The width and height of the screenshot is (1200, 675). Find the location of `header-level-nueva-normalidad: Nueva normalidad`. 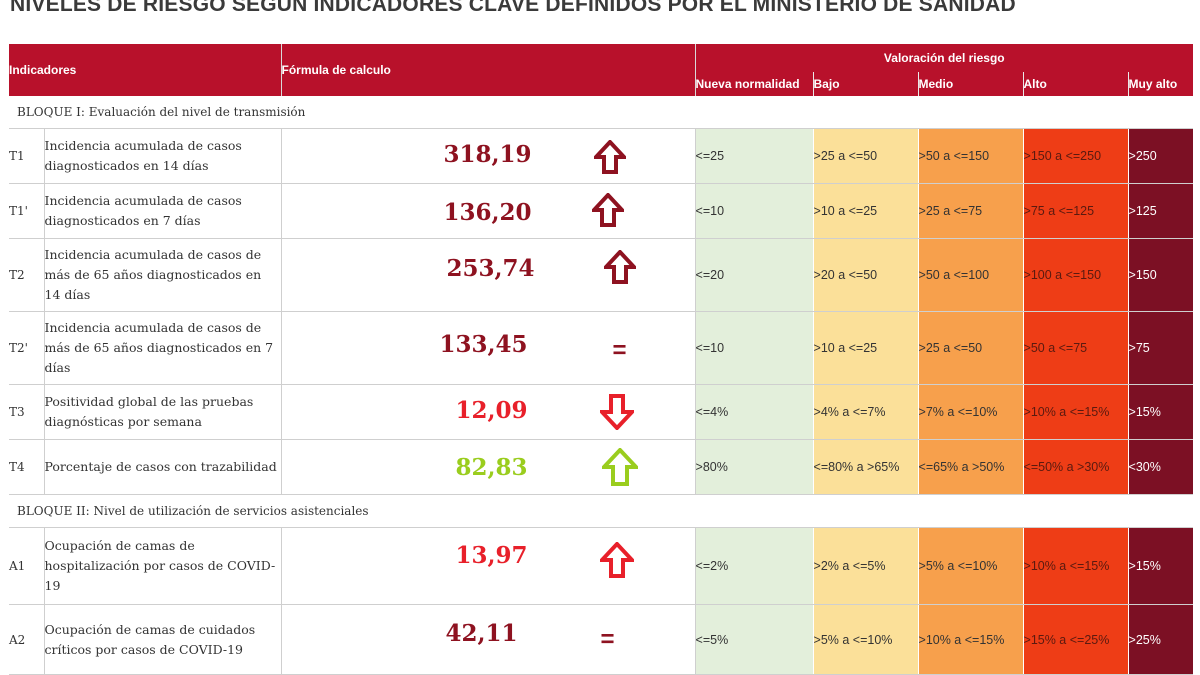

header-level-nueva-normalidad: Nueva normalidad is located at coordinates (754, 84).